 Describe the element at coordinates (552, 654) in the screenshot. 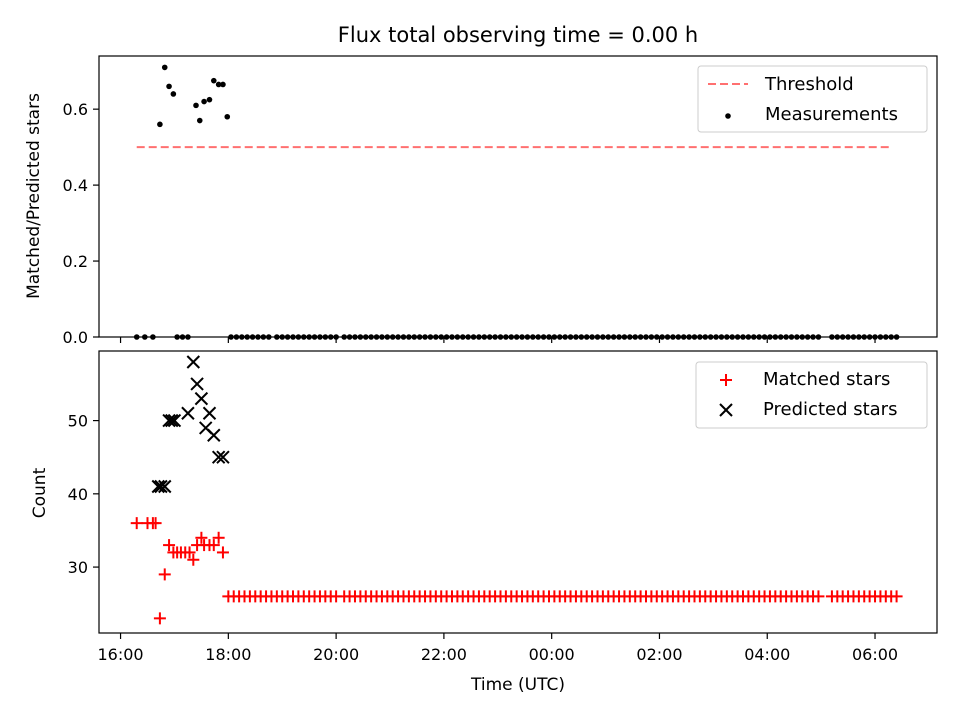

I see `bottom-x-tick-label: 00:00` at that location.